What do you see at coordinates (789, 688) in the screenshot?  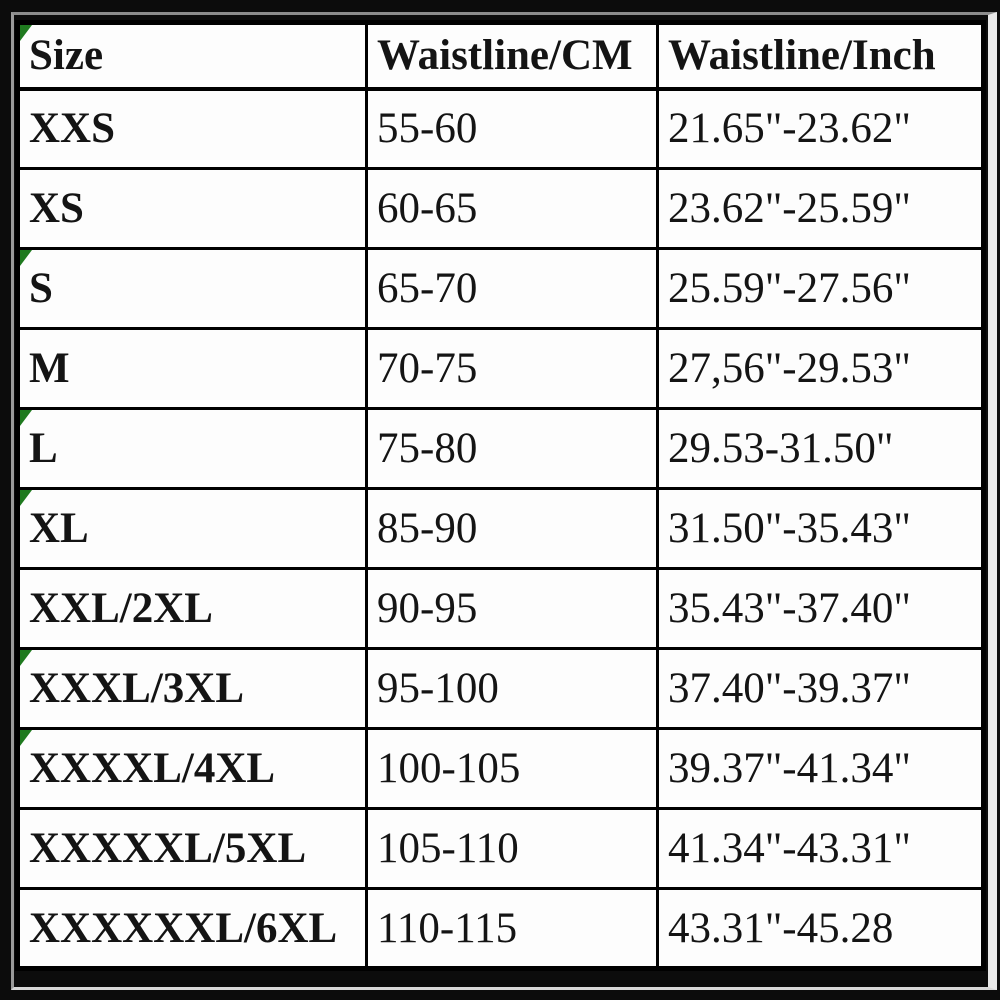 I see `waistline-inch-cell-text: 37.40"-39.37"` at bounding box center [789, 688].